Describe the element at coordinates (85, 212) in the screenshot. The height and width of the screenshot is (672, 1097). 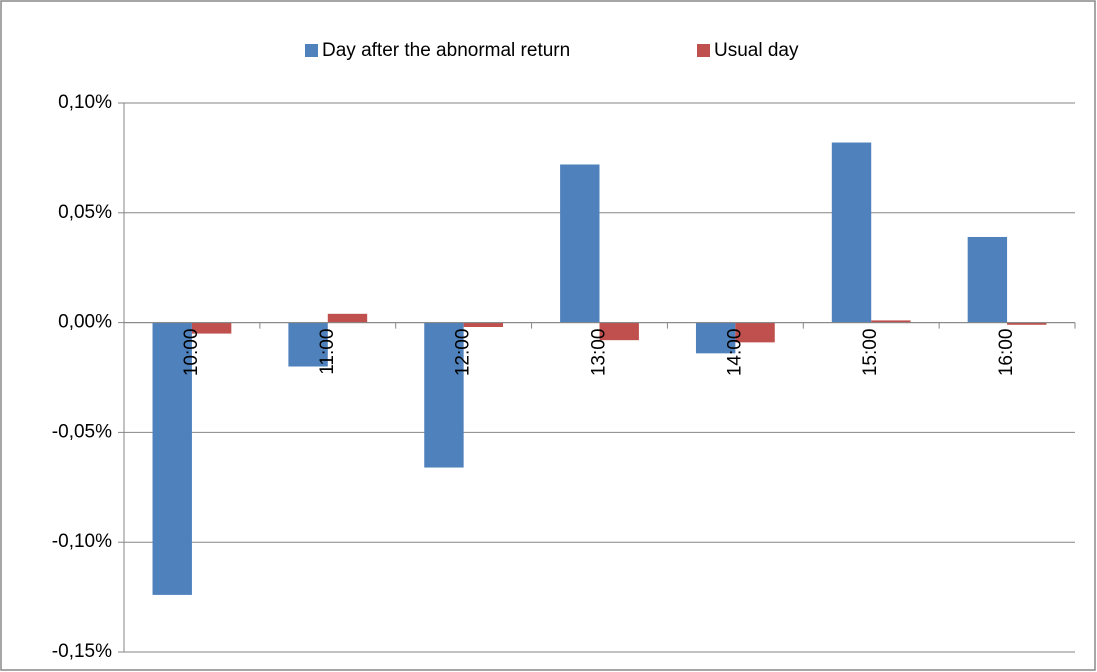
I see `y-tick-label: 0,05%` at that location.